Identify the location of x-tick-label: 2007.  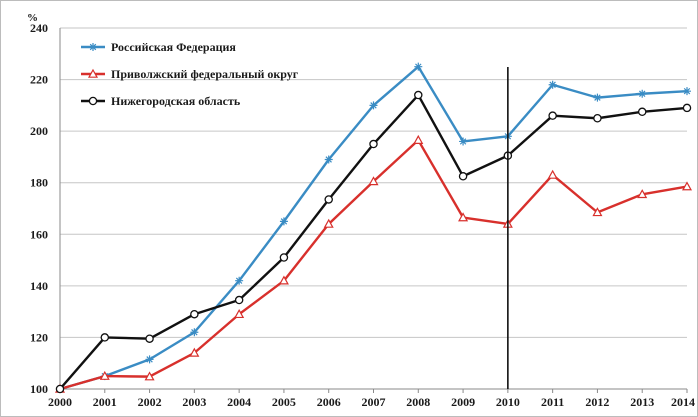
(374, 402).